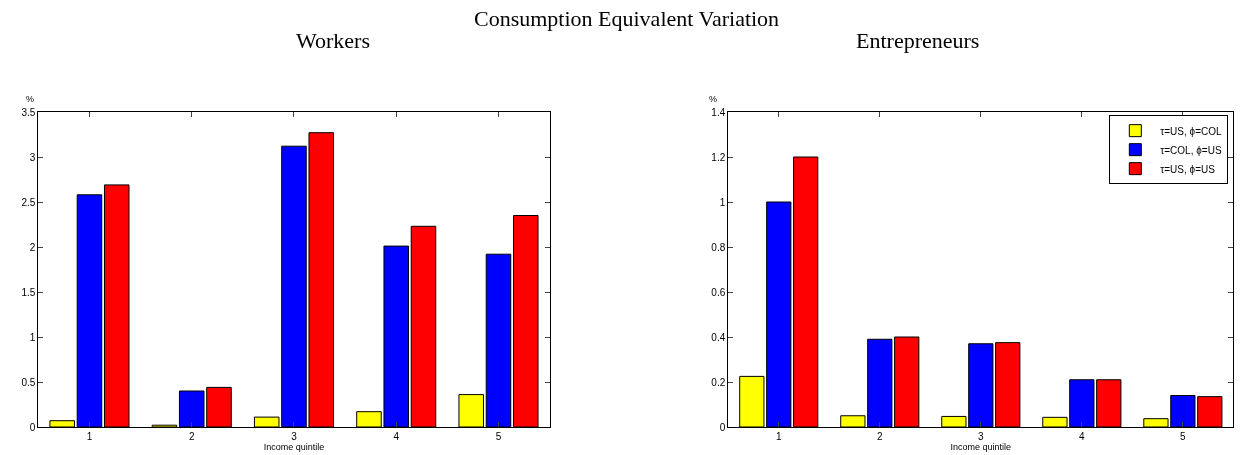 The height and width of the screenshot is (455, 1248). I want to click on y-tick-label: 3.5, so click(28, 112).